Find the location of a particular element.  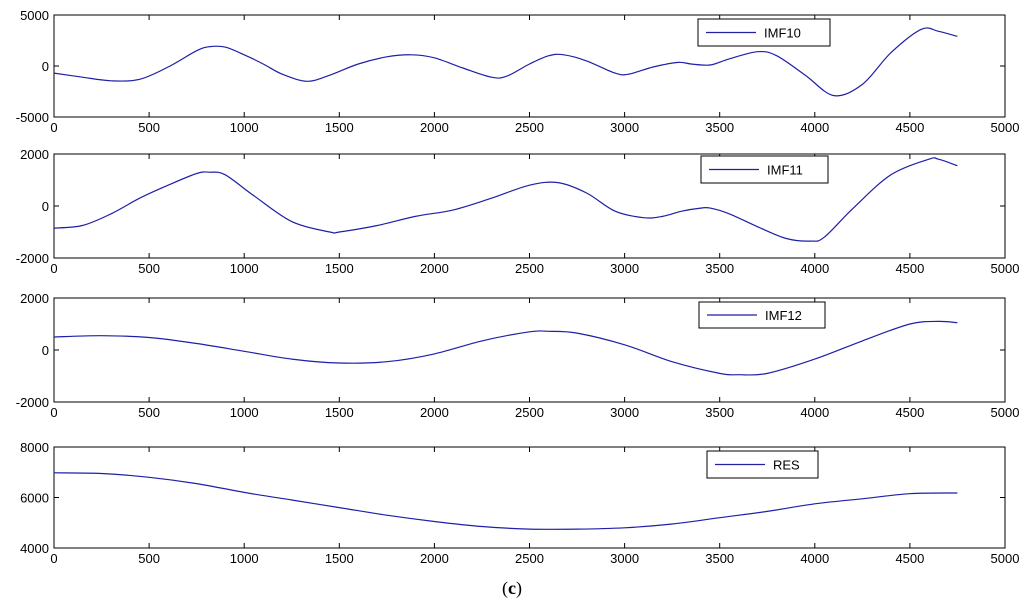

legend-label: IMF10 is located at coordinates (782, 33).